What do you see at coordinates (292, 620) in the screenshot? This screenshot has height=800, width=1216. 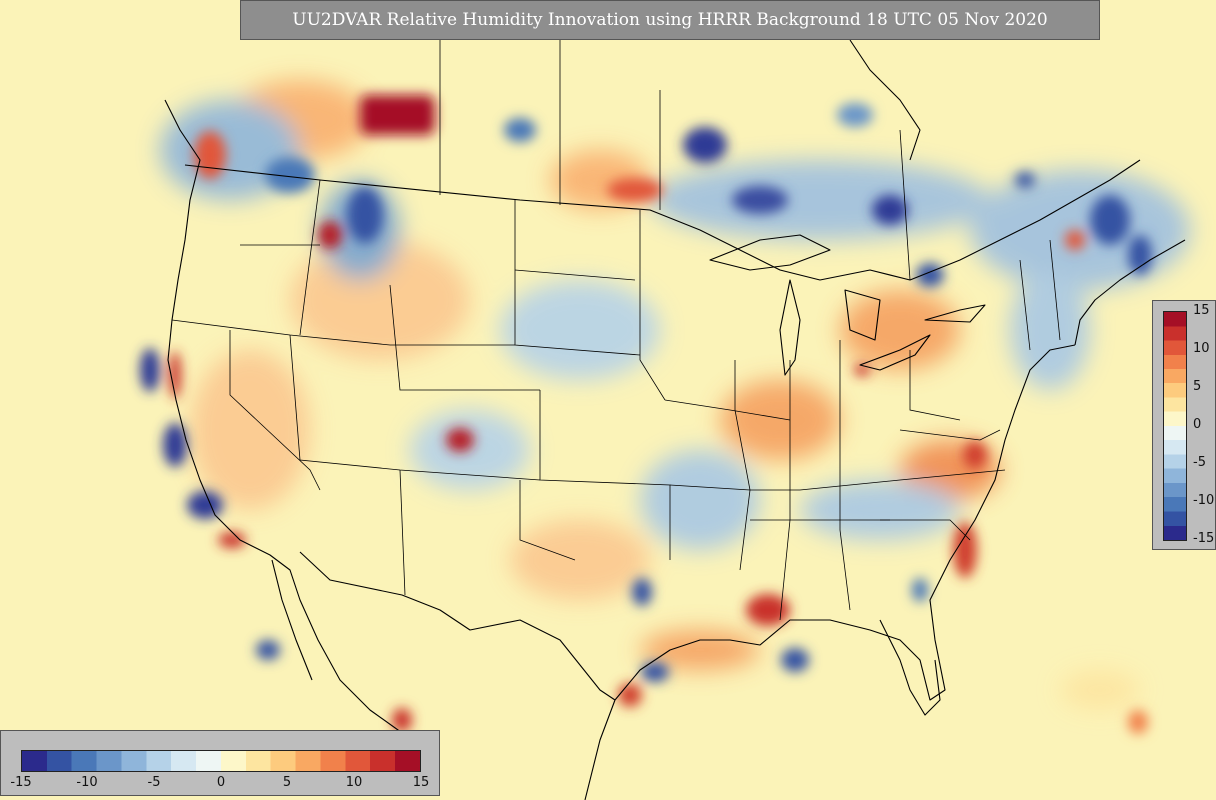 I see `baja-coastline` at bounding box center [292, 620].